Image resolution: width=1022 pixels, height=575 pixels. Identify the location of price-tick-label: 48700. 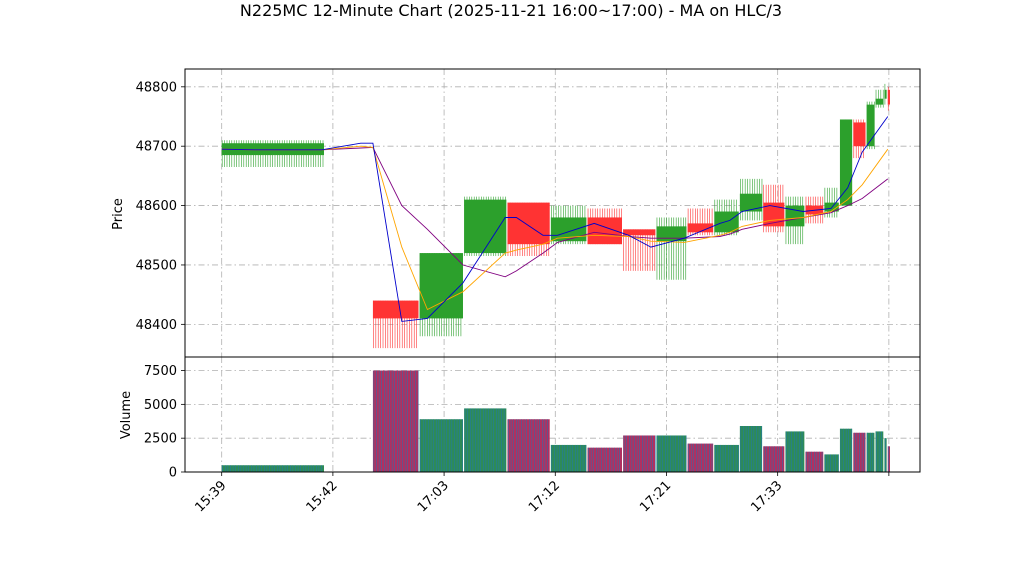
(156, 147).